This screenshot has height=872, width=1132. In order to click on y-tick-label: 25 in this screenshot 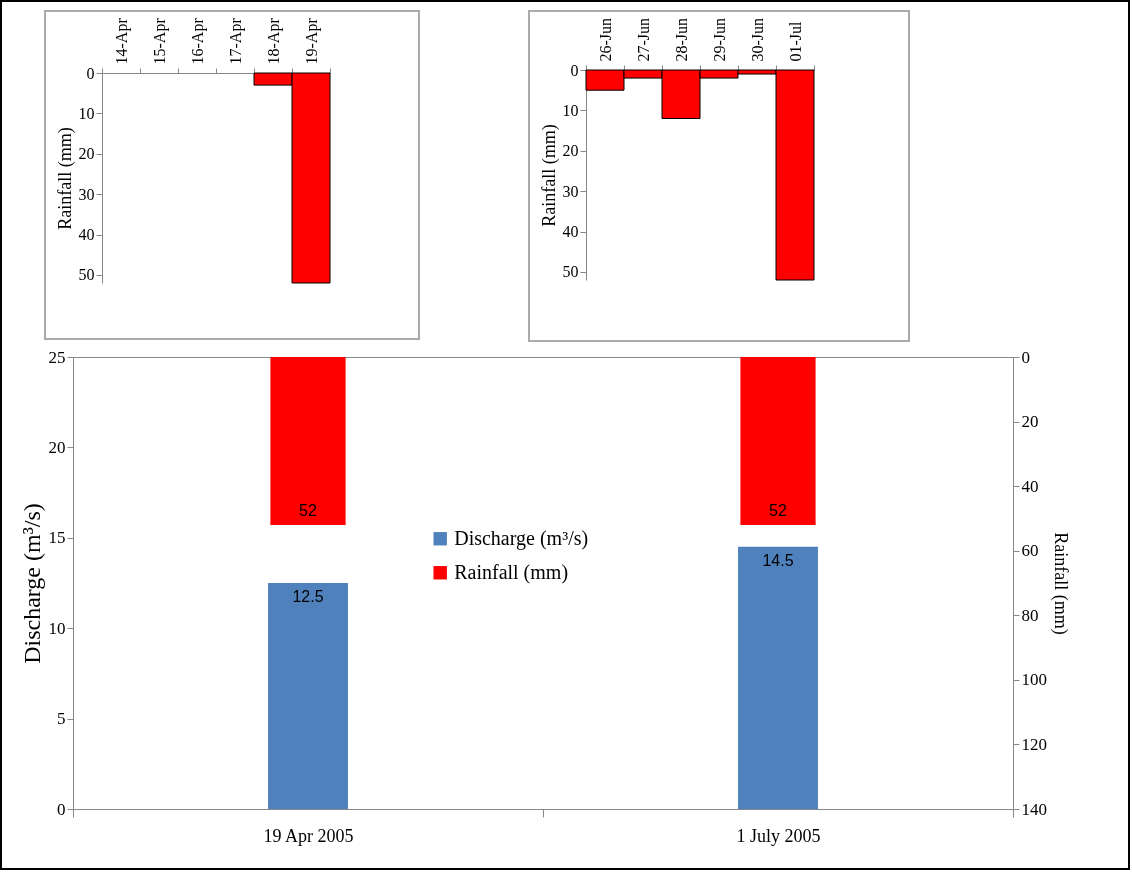, I will do `click(57, 357)`.